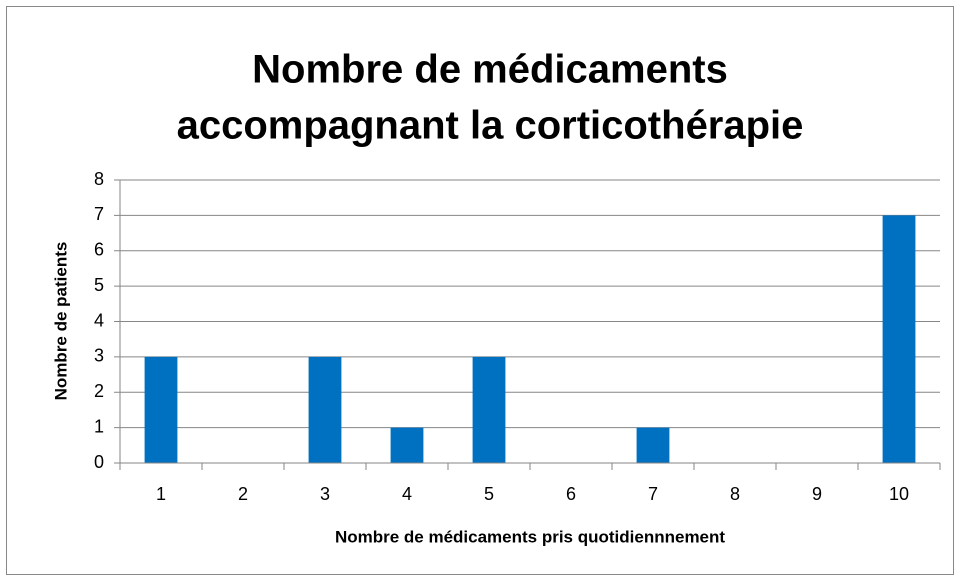  What do you see at coordinates (899, 494) in the screenshot?
I see `x-tick-label: 10` at bounding box center [899, 494].